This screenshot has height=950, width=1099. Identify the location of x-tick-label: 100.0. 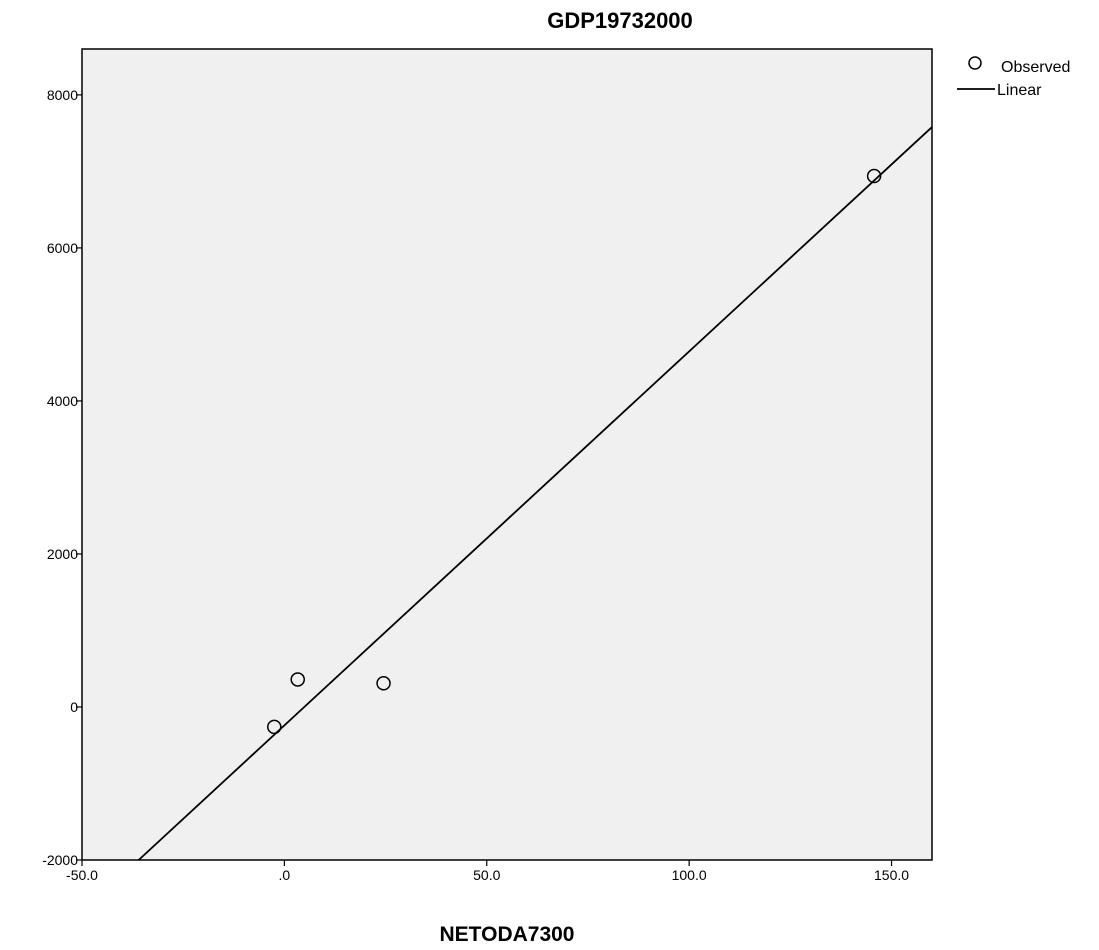
(689, 875).